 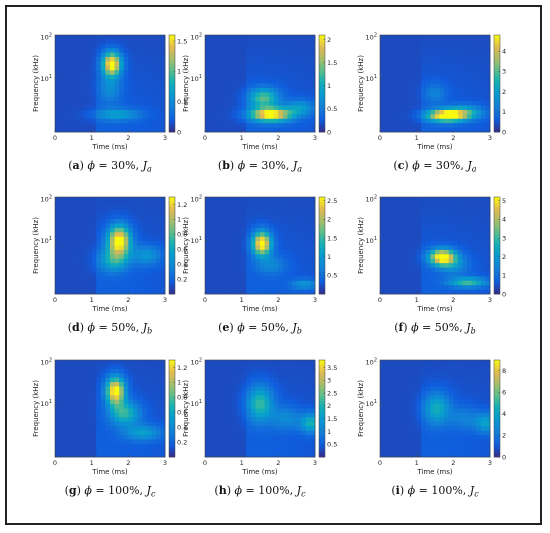 What do you see at coordinates (182, 102) in the screenshot?
I see `colorbar-tick-label: 0.5` at bounding box center [182, 102].